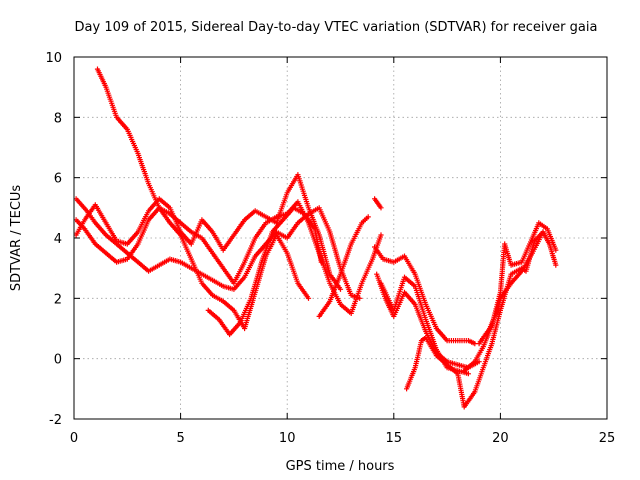 This screenshot has height=480, width=640. I want to click on series-track-h, so click(425, 295).